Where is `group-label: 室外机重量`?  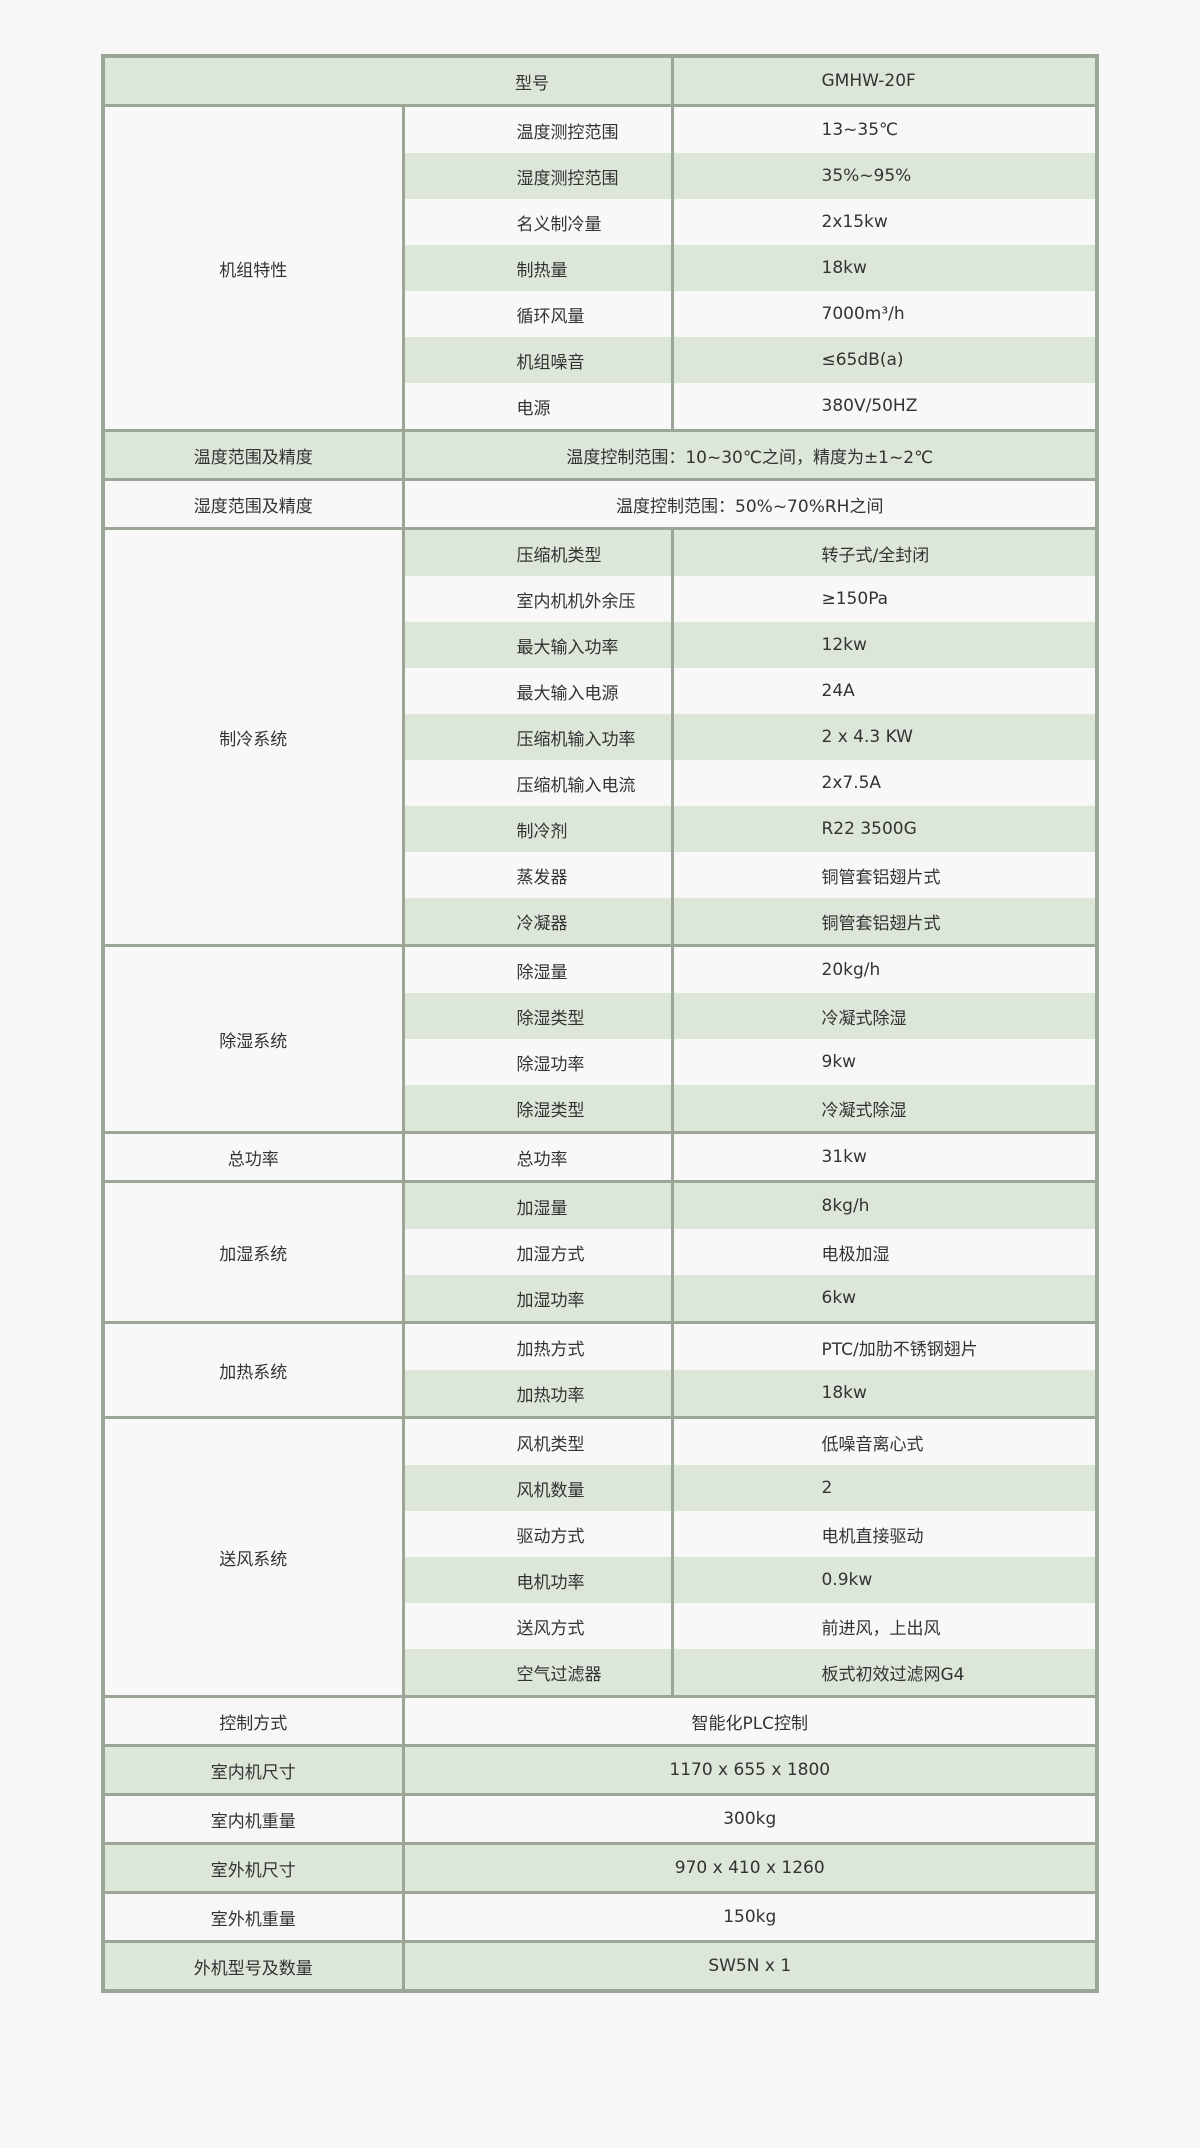
group-label: 室外机重量 is located at coordinates (253, 1917).